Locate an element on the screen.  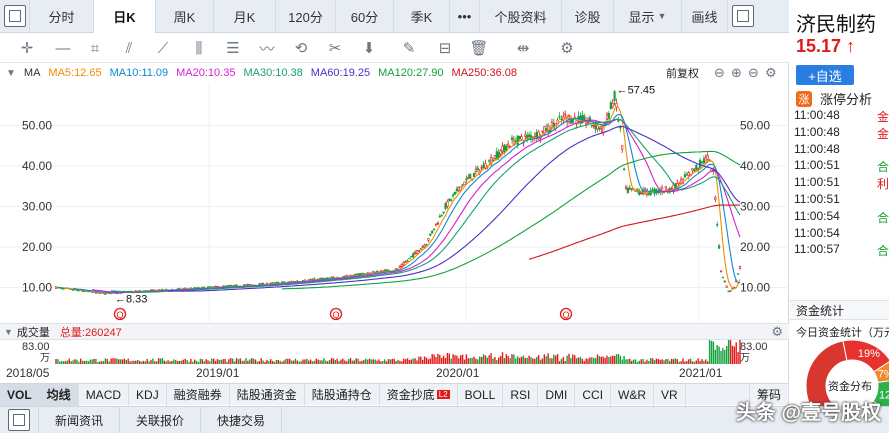
indicator-9: RSI is located at coordinates (521, 394).